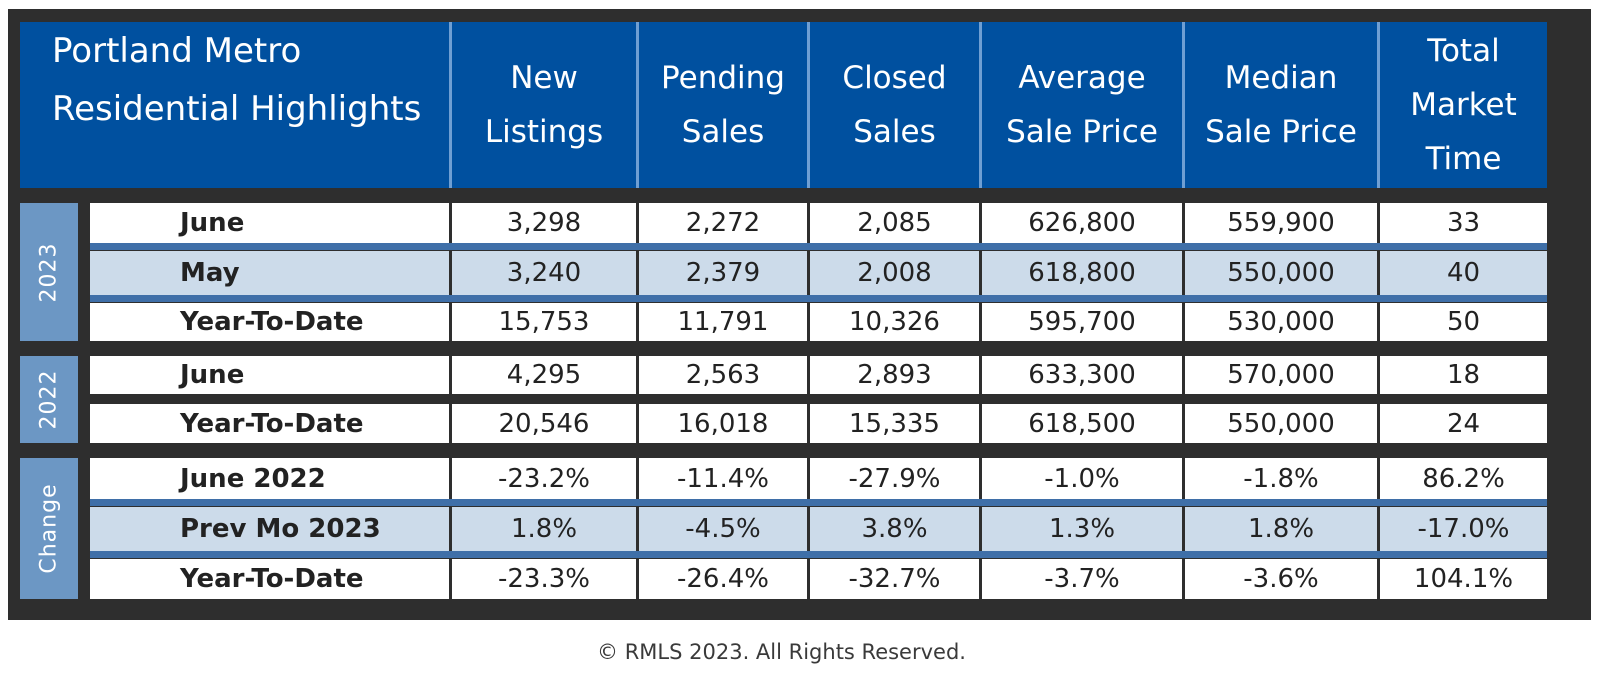 Image resolution: width=1601 pixels, height=690 pixels. I want to click on table-cell: 86.2%, so click(1463, 478).